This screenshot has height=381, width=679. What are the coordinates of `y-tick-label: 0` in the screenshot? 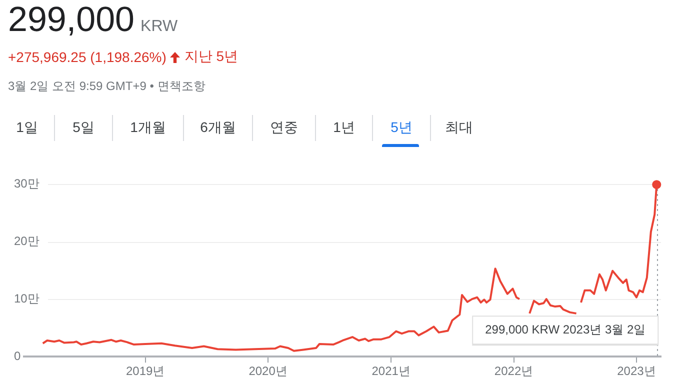 It's located at (17, 355).